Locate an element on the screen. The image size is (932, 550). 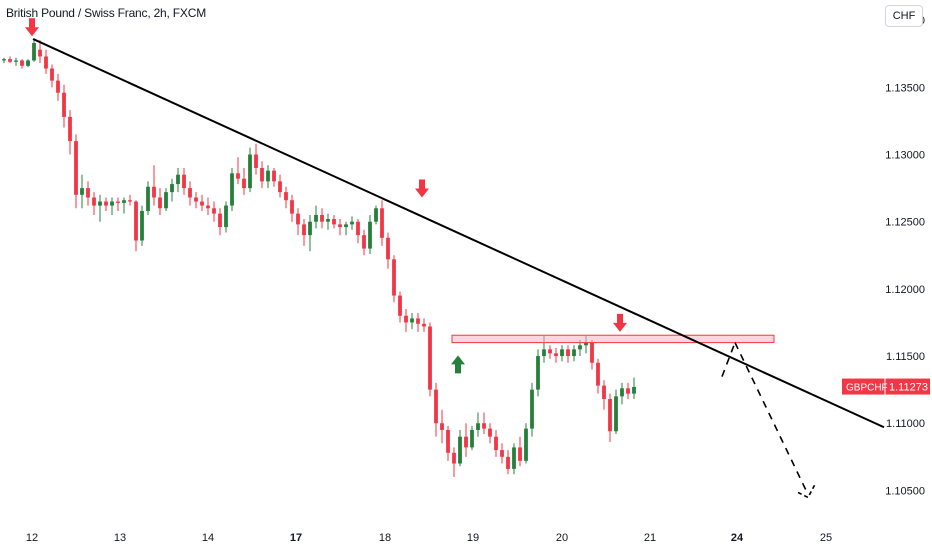
x-tick-label: 17 is located at coordinates (296, 538).